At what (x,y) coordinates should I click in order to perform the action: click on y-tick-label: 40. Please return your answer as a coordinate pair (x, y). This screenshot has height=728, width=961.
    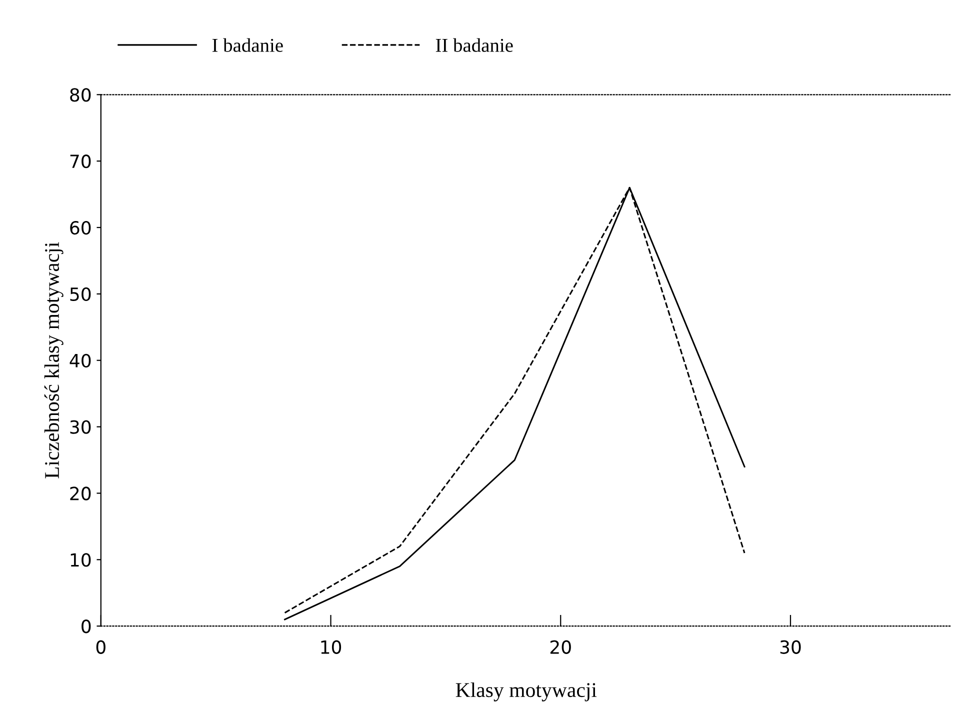
    Looking at the image, I should click on (80, 361).